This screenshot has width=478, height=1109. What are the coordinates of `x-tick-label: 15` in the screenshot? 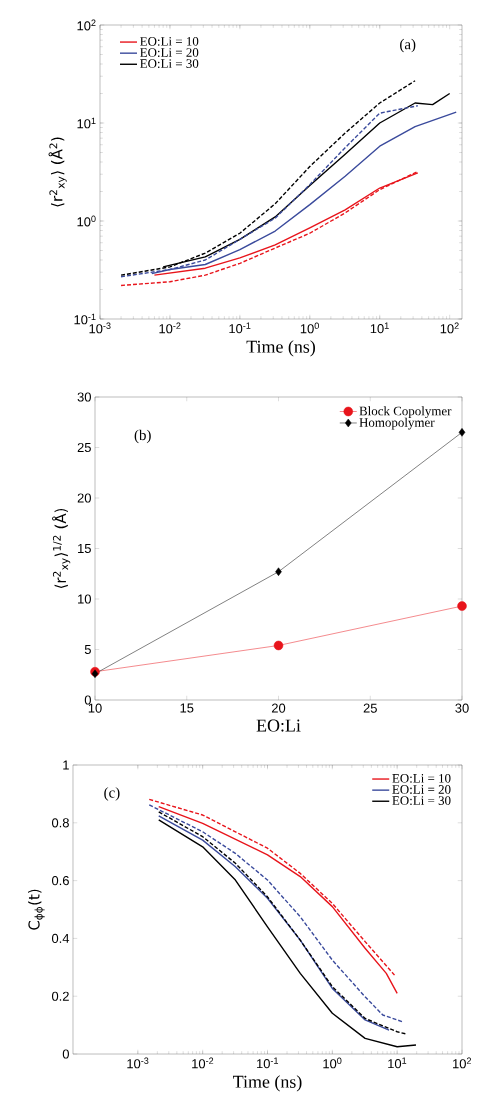 It's located at (187, 708).